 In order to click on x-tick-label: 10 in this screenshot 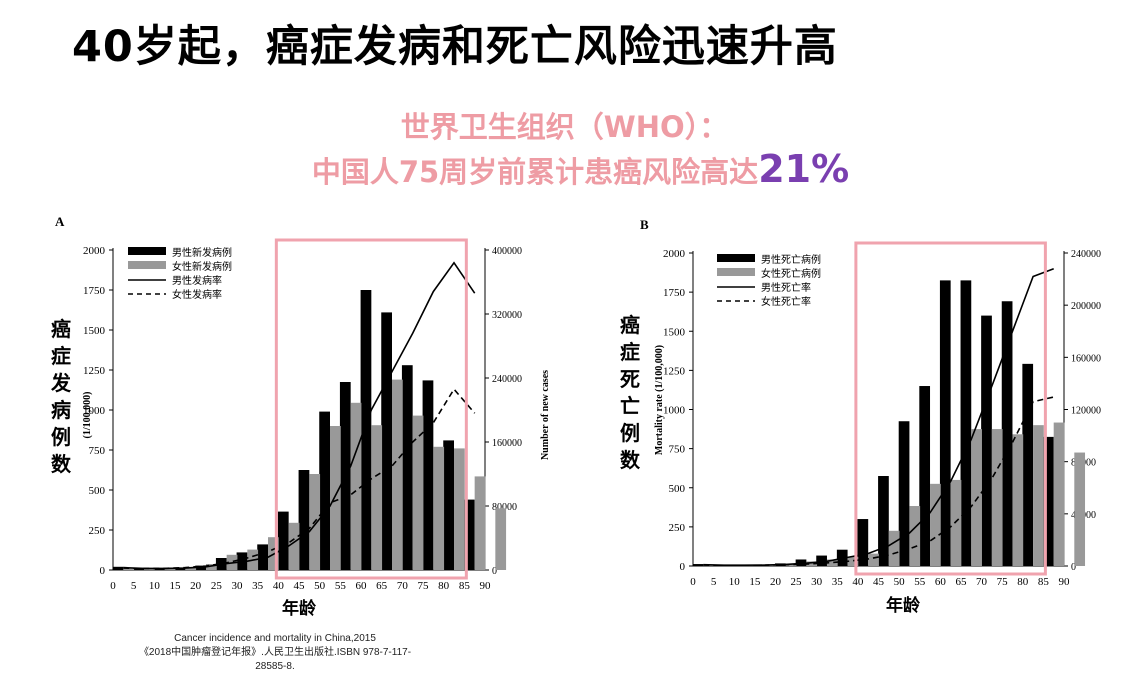, I will do `click(155, 586)`.